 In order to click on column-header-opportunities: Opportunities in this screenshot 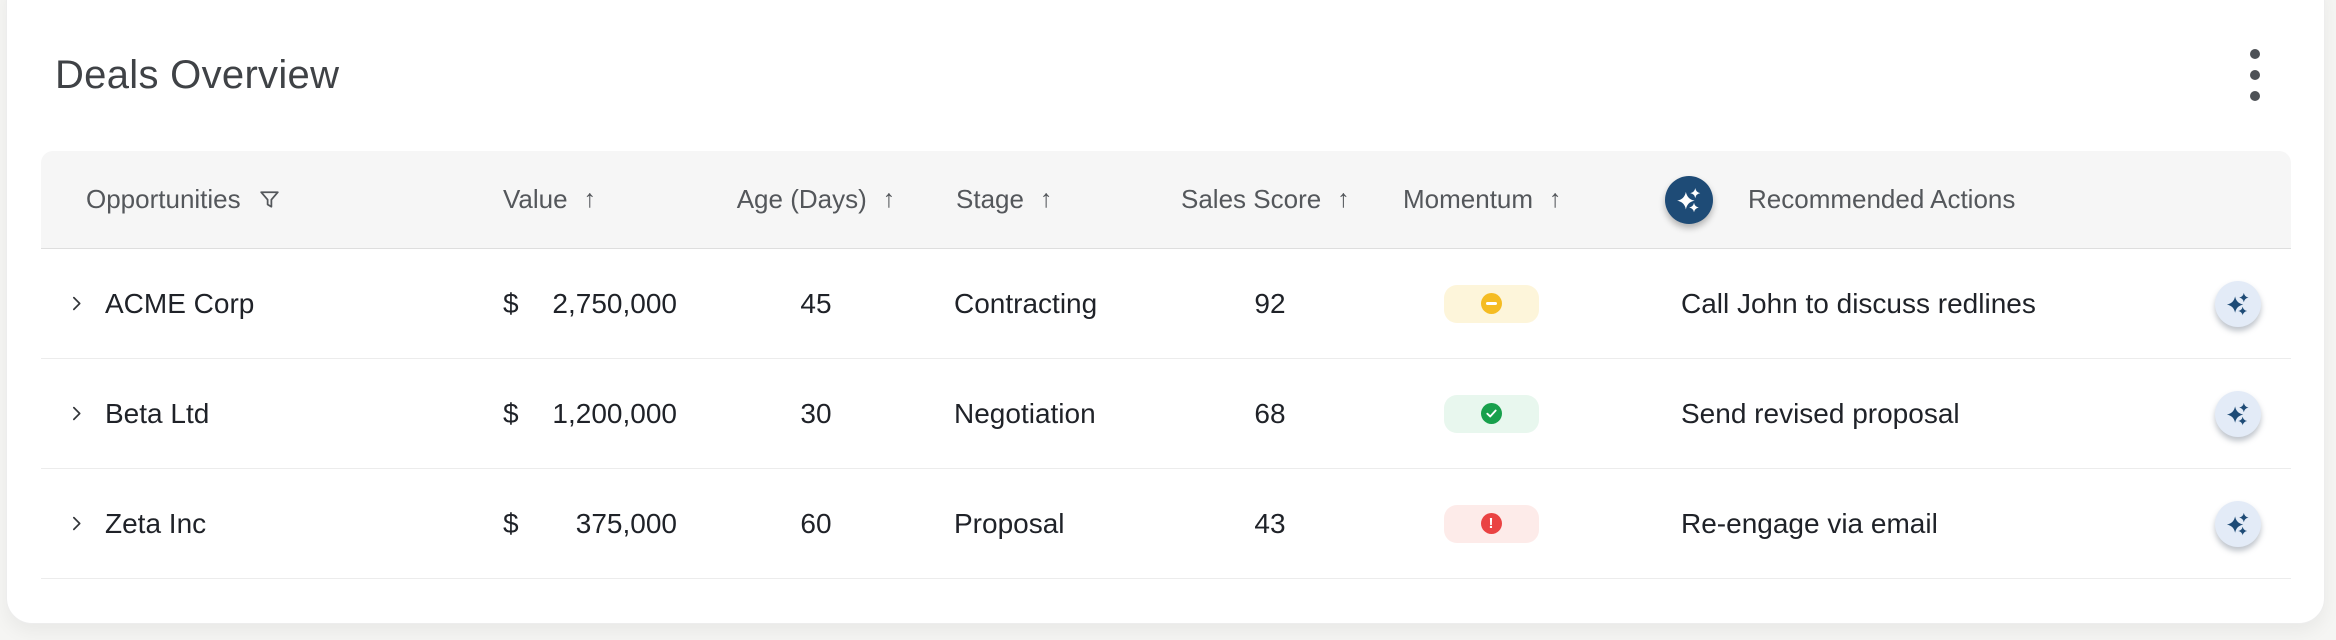, I will do `click(271, 199)`.